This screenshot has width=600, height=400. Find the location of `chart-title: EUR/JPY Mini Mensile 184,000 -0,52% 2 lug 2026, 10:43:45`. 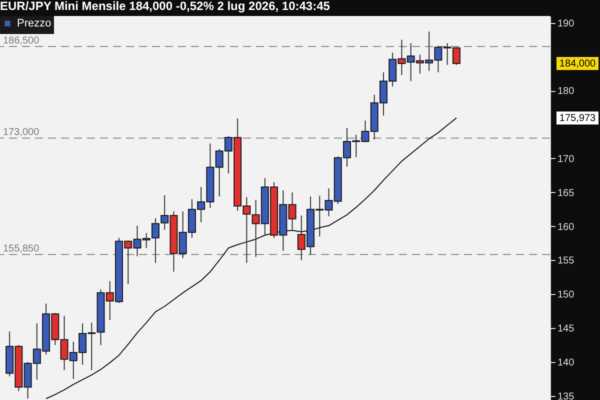

chart-title: EUR/JPY Mini Mensile 184,000 -0,52% 2 lug 2026, 10:43:45 is located at coordinates (165, 6).